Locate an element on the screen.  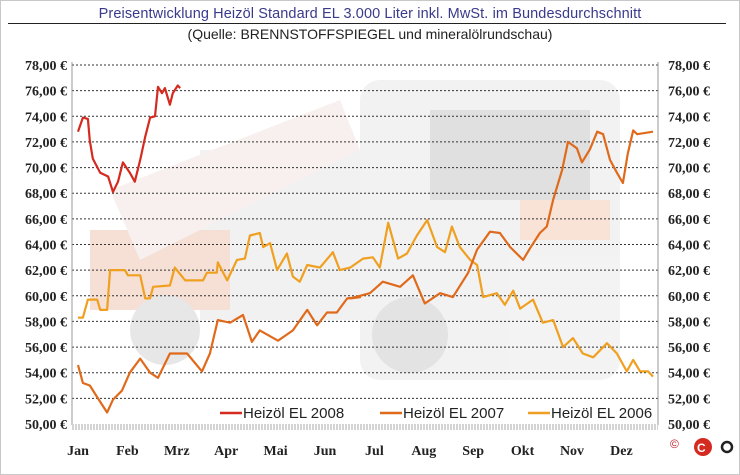
y-tick-label-right: 56,00 € is located at coordinates (689, 348).